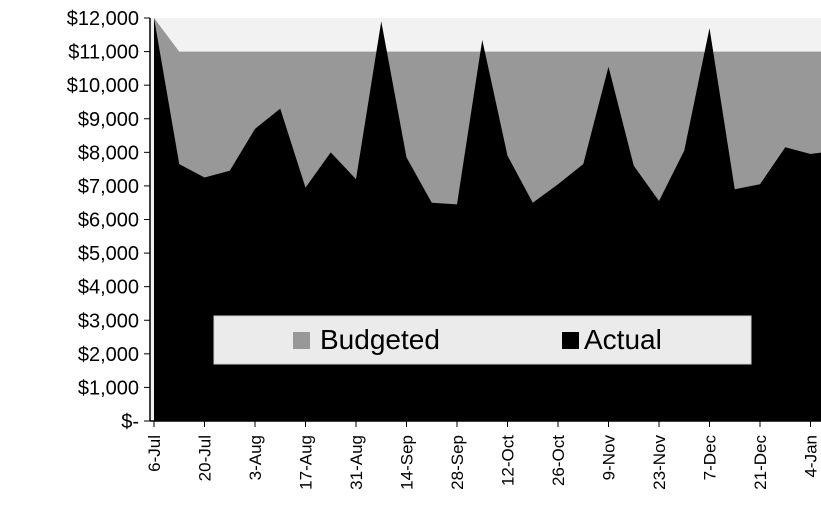 Image resolution: width=821 pixels, height=515 pixels. Describe the element at coordinates (558, 460) in the screenshot. I see `x-tick-label: 26-Oct` at that location.